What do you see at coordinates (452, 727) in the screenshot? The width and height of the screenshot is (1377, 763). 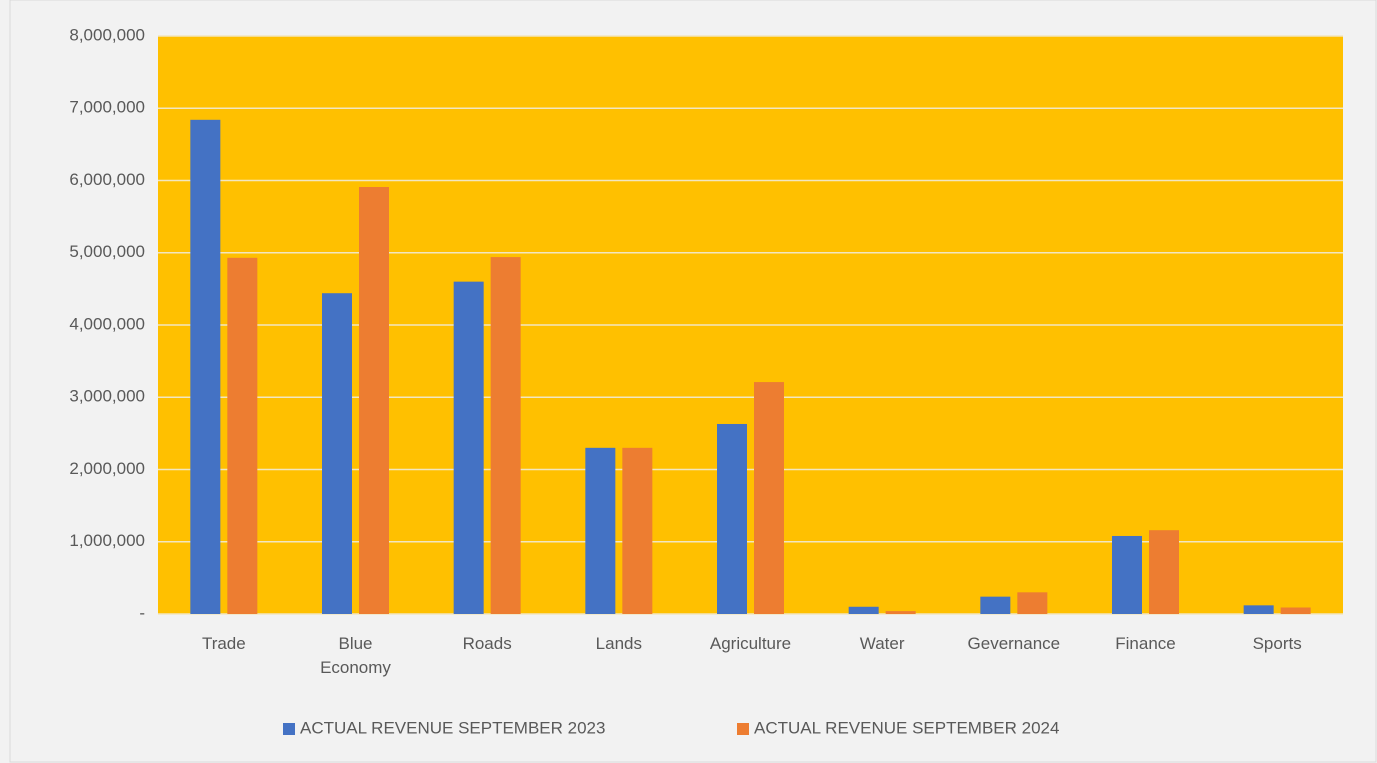 I see `legend-label: ACTUAL REVENUE SEPTEMBER 2023` at bounding box center [452, 727].